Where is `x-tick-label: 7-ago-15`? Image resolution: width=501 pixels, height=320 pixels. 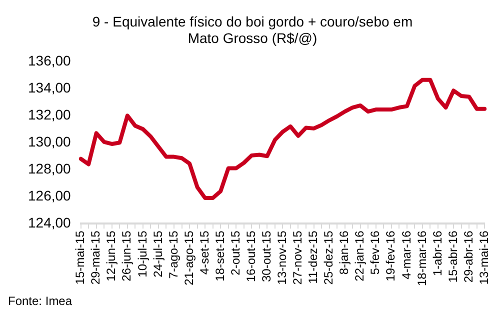 x-tick-label: 7-ago-15 is located at coordinates (173, 254).